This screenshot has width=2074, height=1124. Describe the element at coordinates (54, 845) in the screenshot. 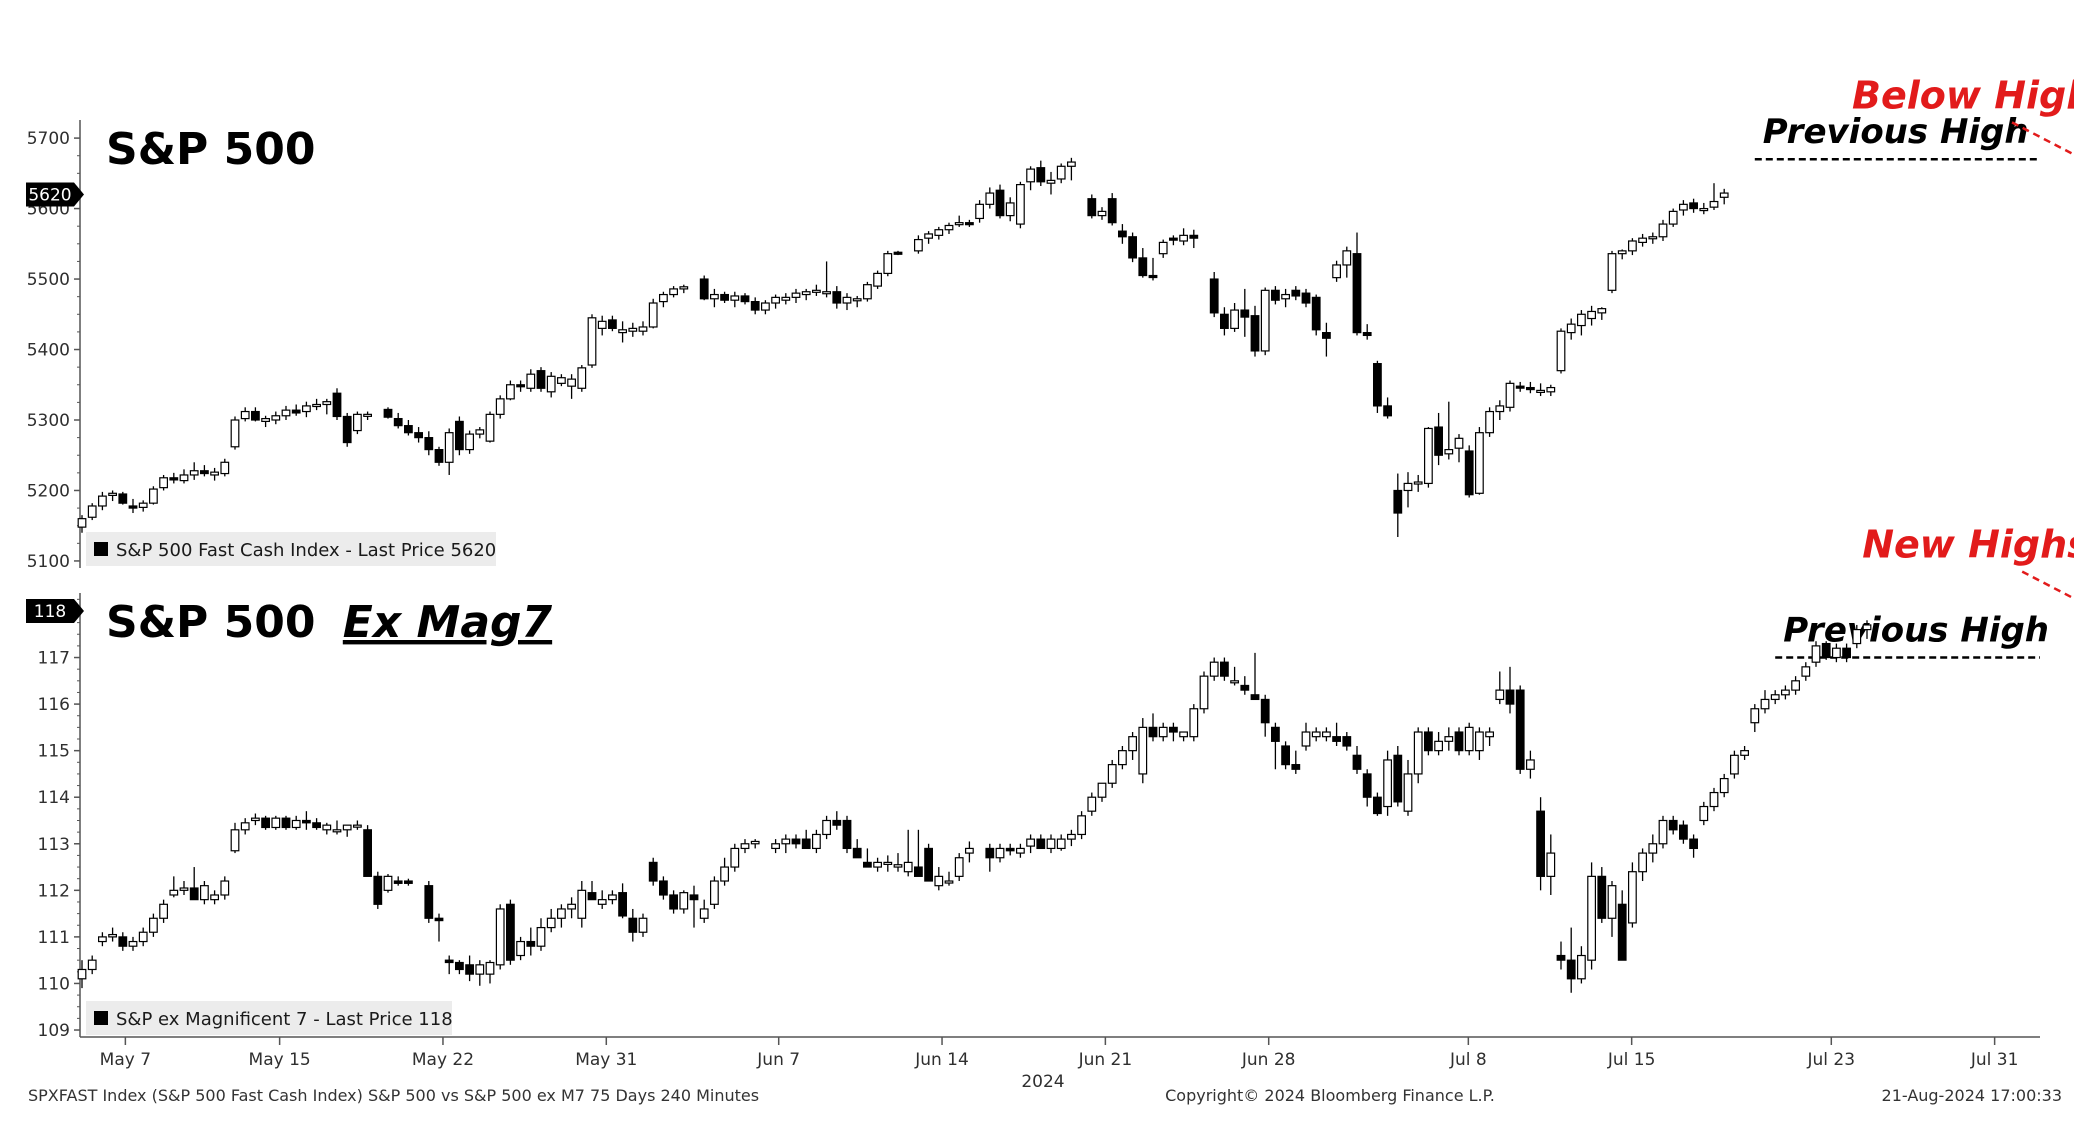

I see `y-tick-label: 113` at that location.